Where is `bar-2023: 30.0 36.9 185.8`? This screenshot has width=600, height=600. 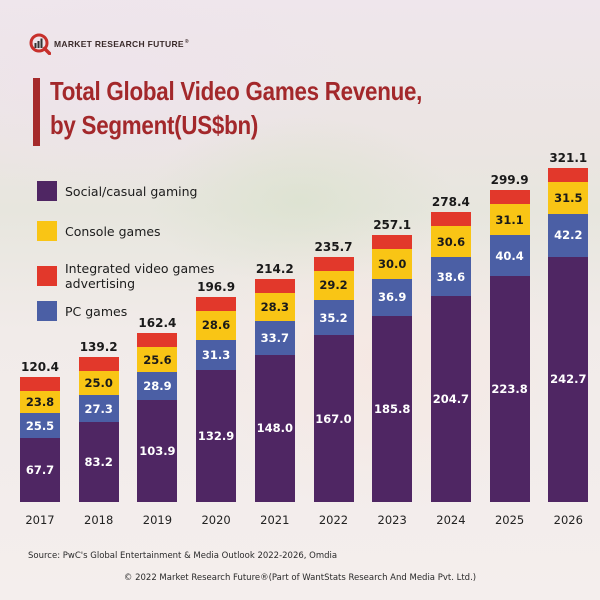 bar-2023: 30.0 36.9 185.8 is located at coordinates (392, 368).